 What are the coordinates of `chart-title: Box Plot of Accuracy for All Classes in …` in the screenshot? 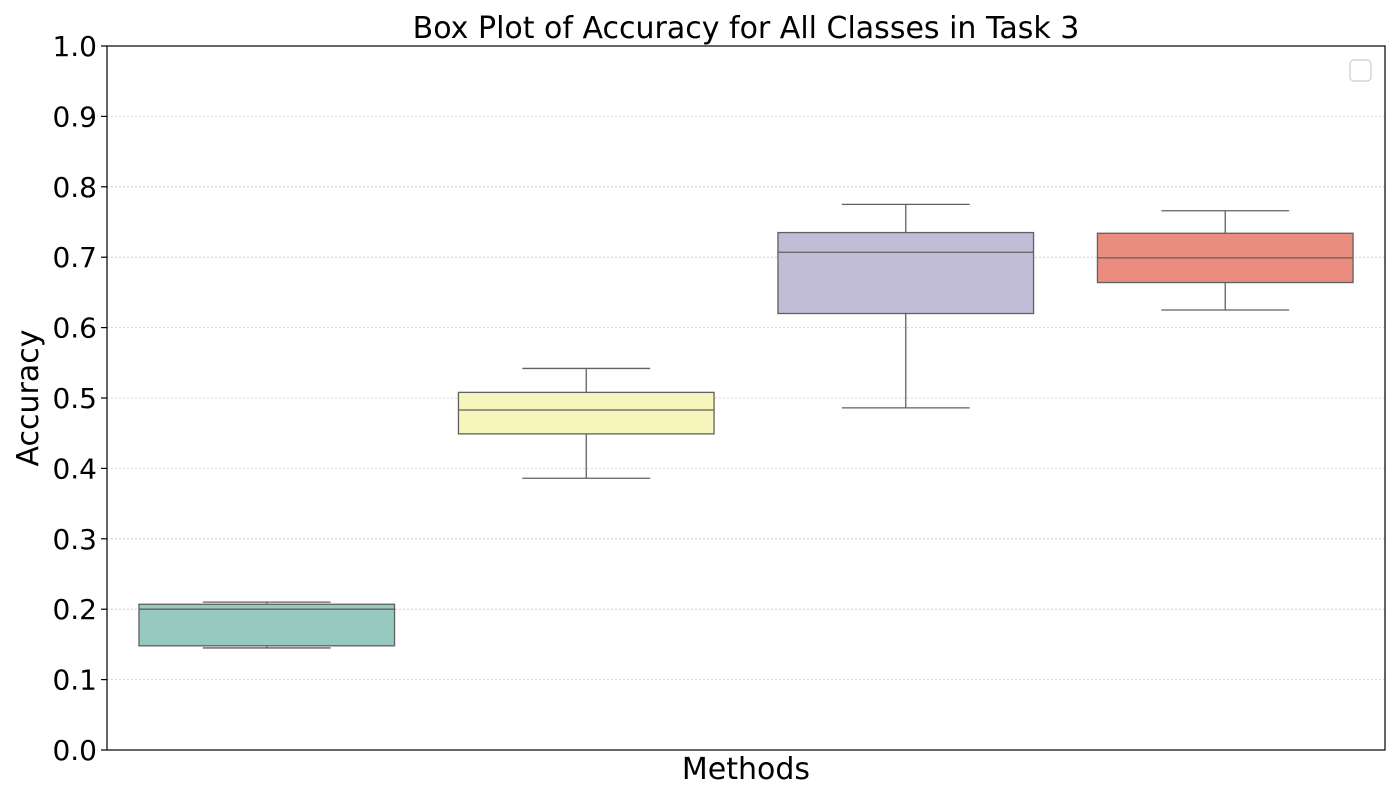 It's located at (746, 28).